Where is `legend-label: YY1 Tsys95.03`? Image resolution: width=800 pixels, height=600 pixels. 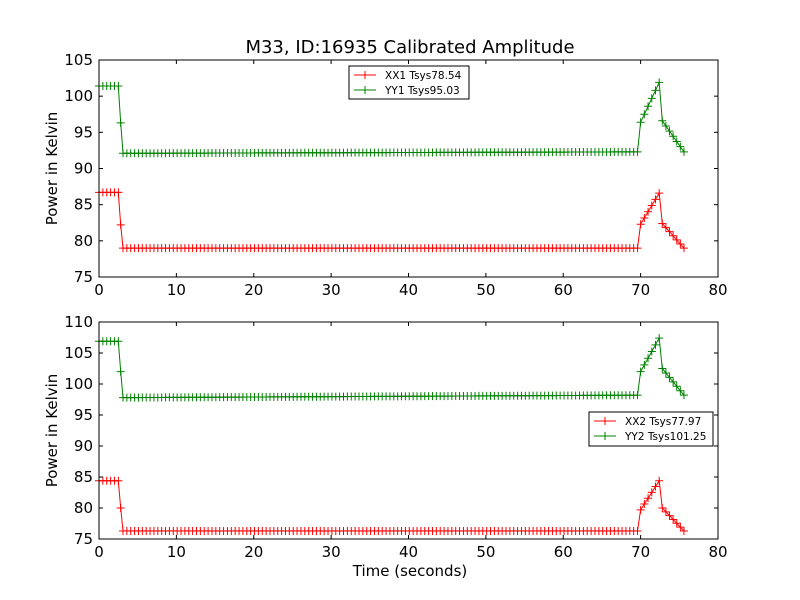 legend-label: YY1 Tsys95.03 is located at coordinates (422, 91).